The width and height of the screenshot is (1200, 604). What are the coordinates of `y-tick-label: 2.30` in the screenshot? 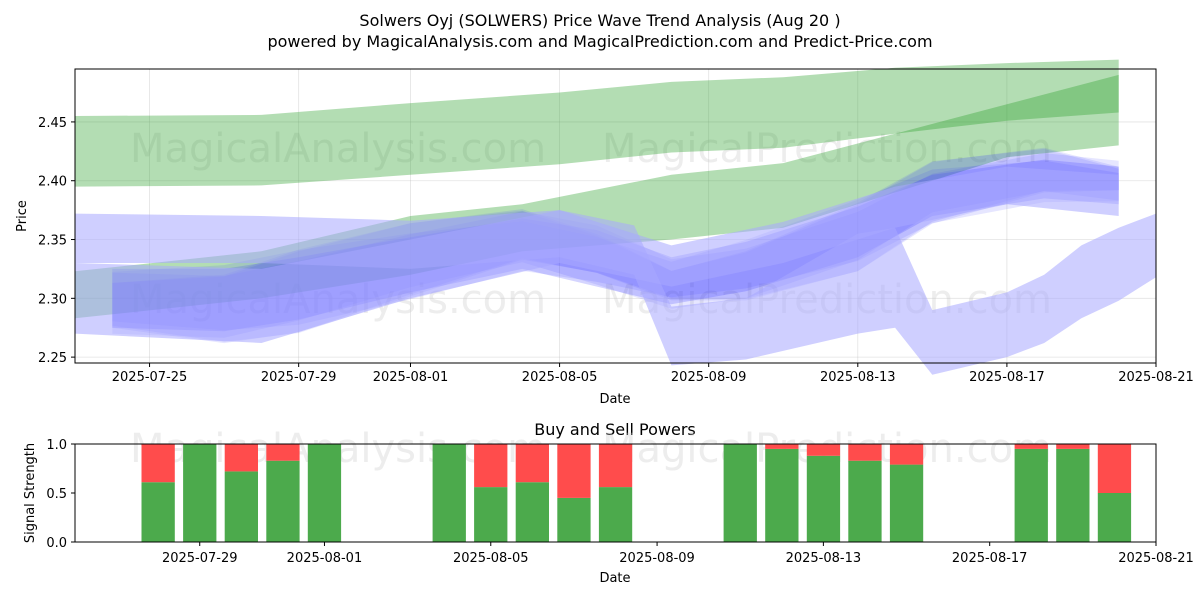 It's located at (52, 299).